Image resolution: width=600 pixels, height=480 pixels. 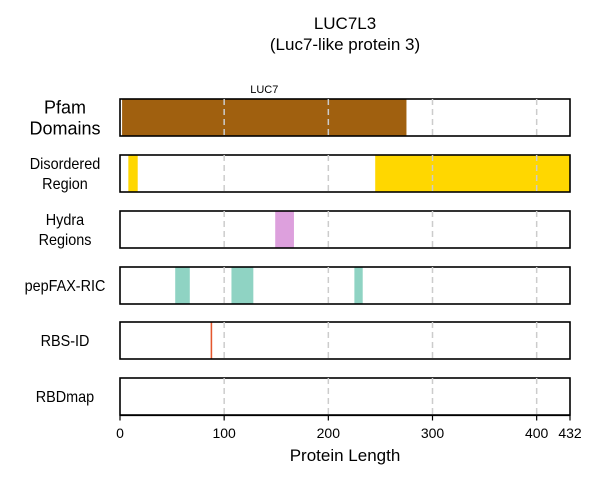 What do you see at coordinates (349, 427) in the screenshot?
I see `x-axis: 0 100 200 300 400 432` at bounding box center [349, 427].